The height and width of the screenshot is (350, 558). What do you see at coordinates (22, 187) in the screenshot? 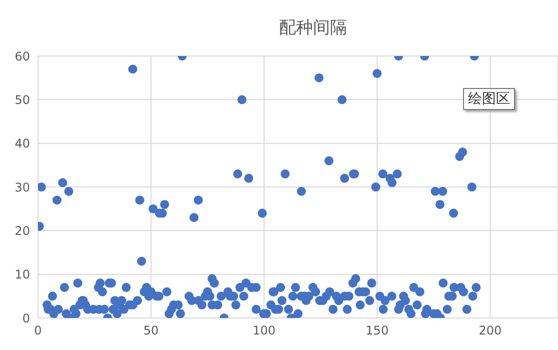
I see `y-tick-label: 30` at bounding box center [22, 187].